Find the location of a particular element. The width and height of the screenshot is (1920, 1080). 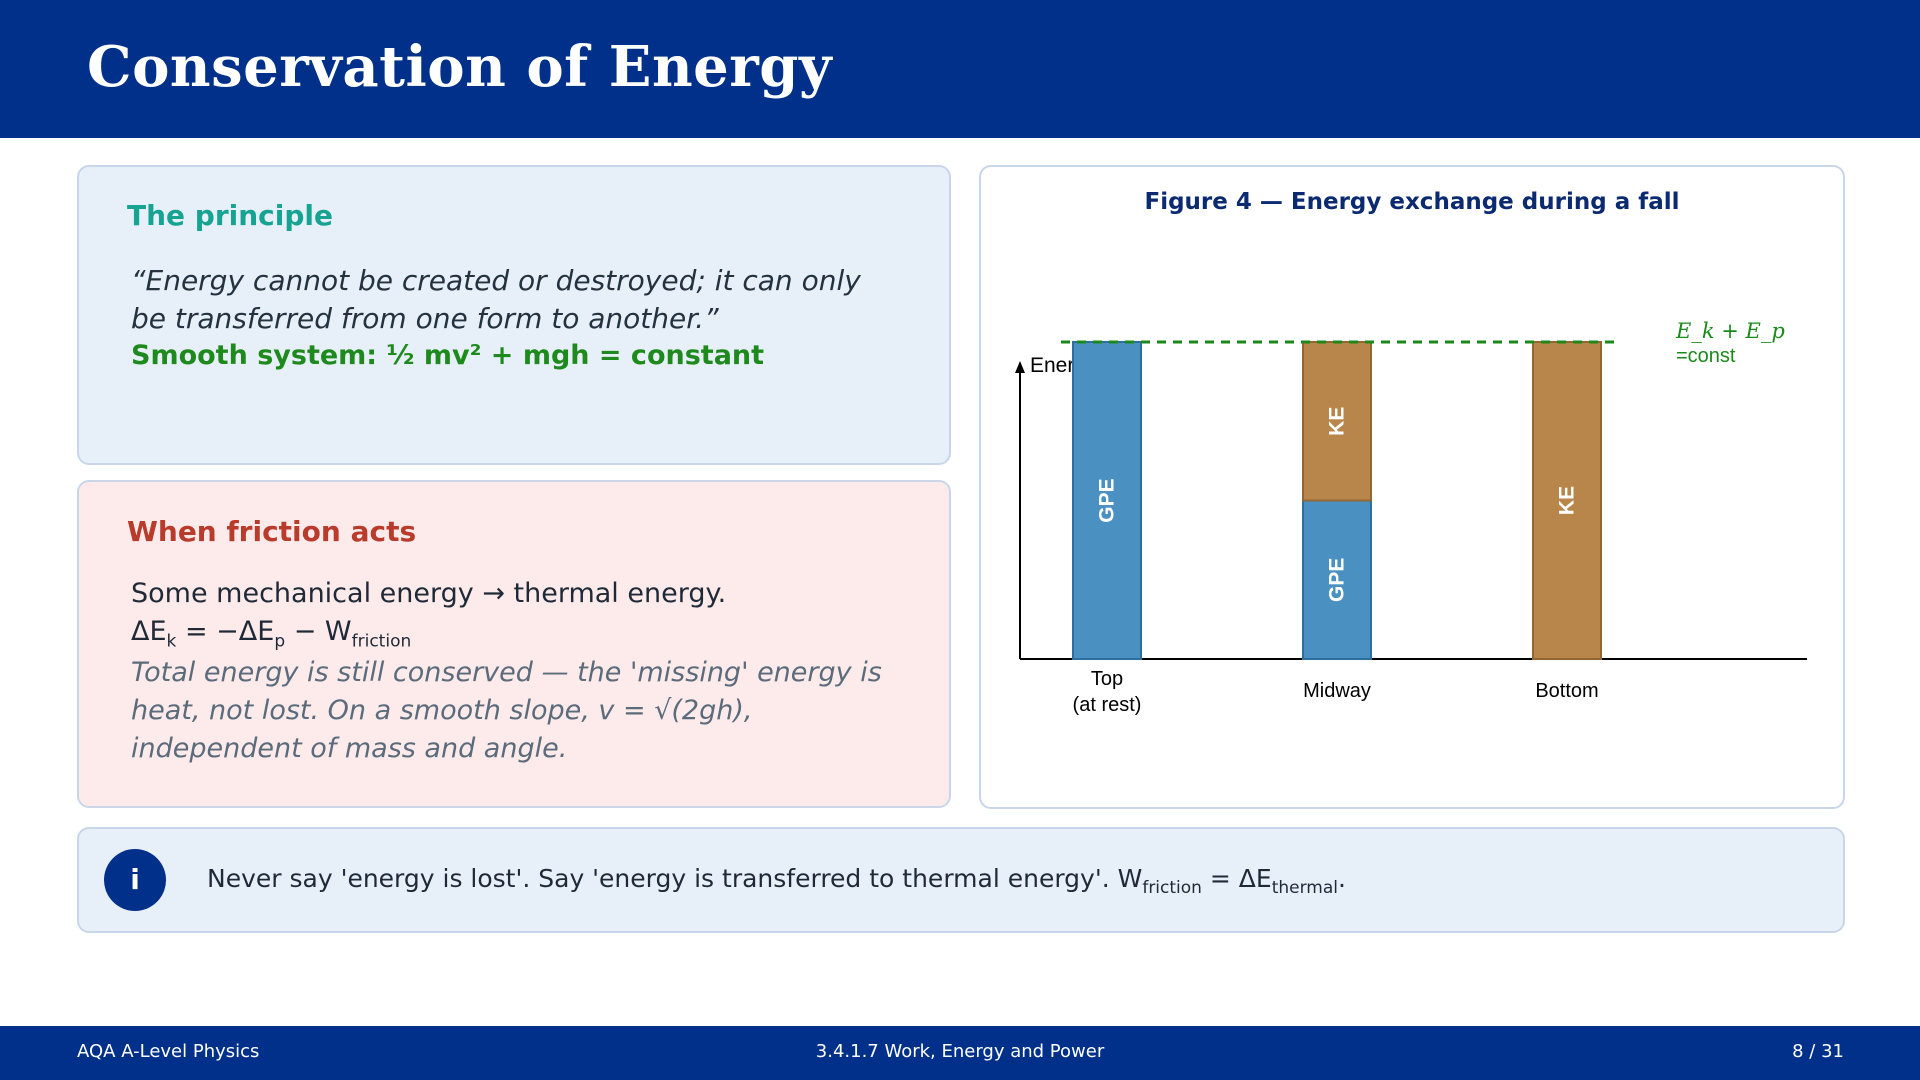

friction-equation: ΔEk = −ΔEp − Wfriction is located at coordinates (271, 634).